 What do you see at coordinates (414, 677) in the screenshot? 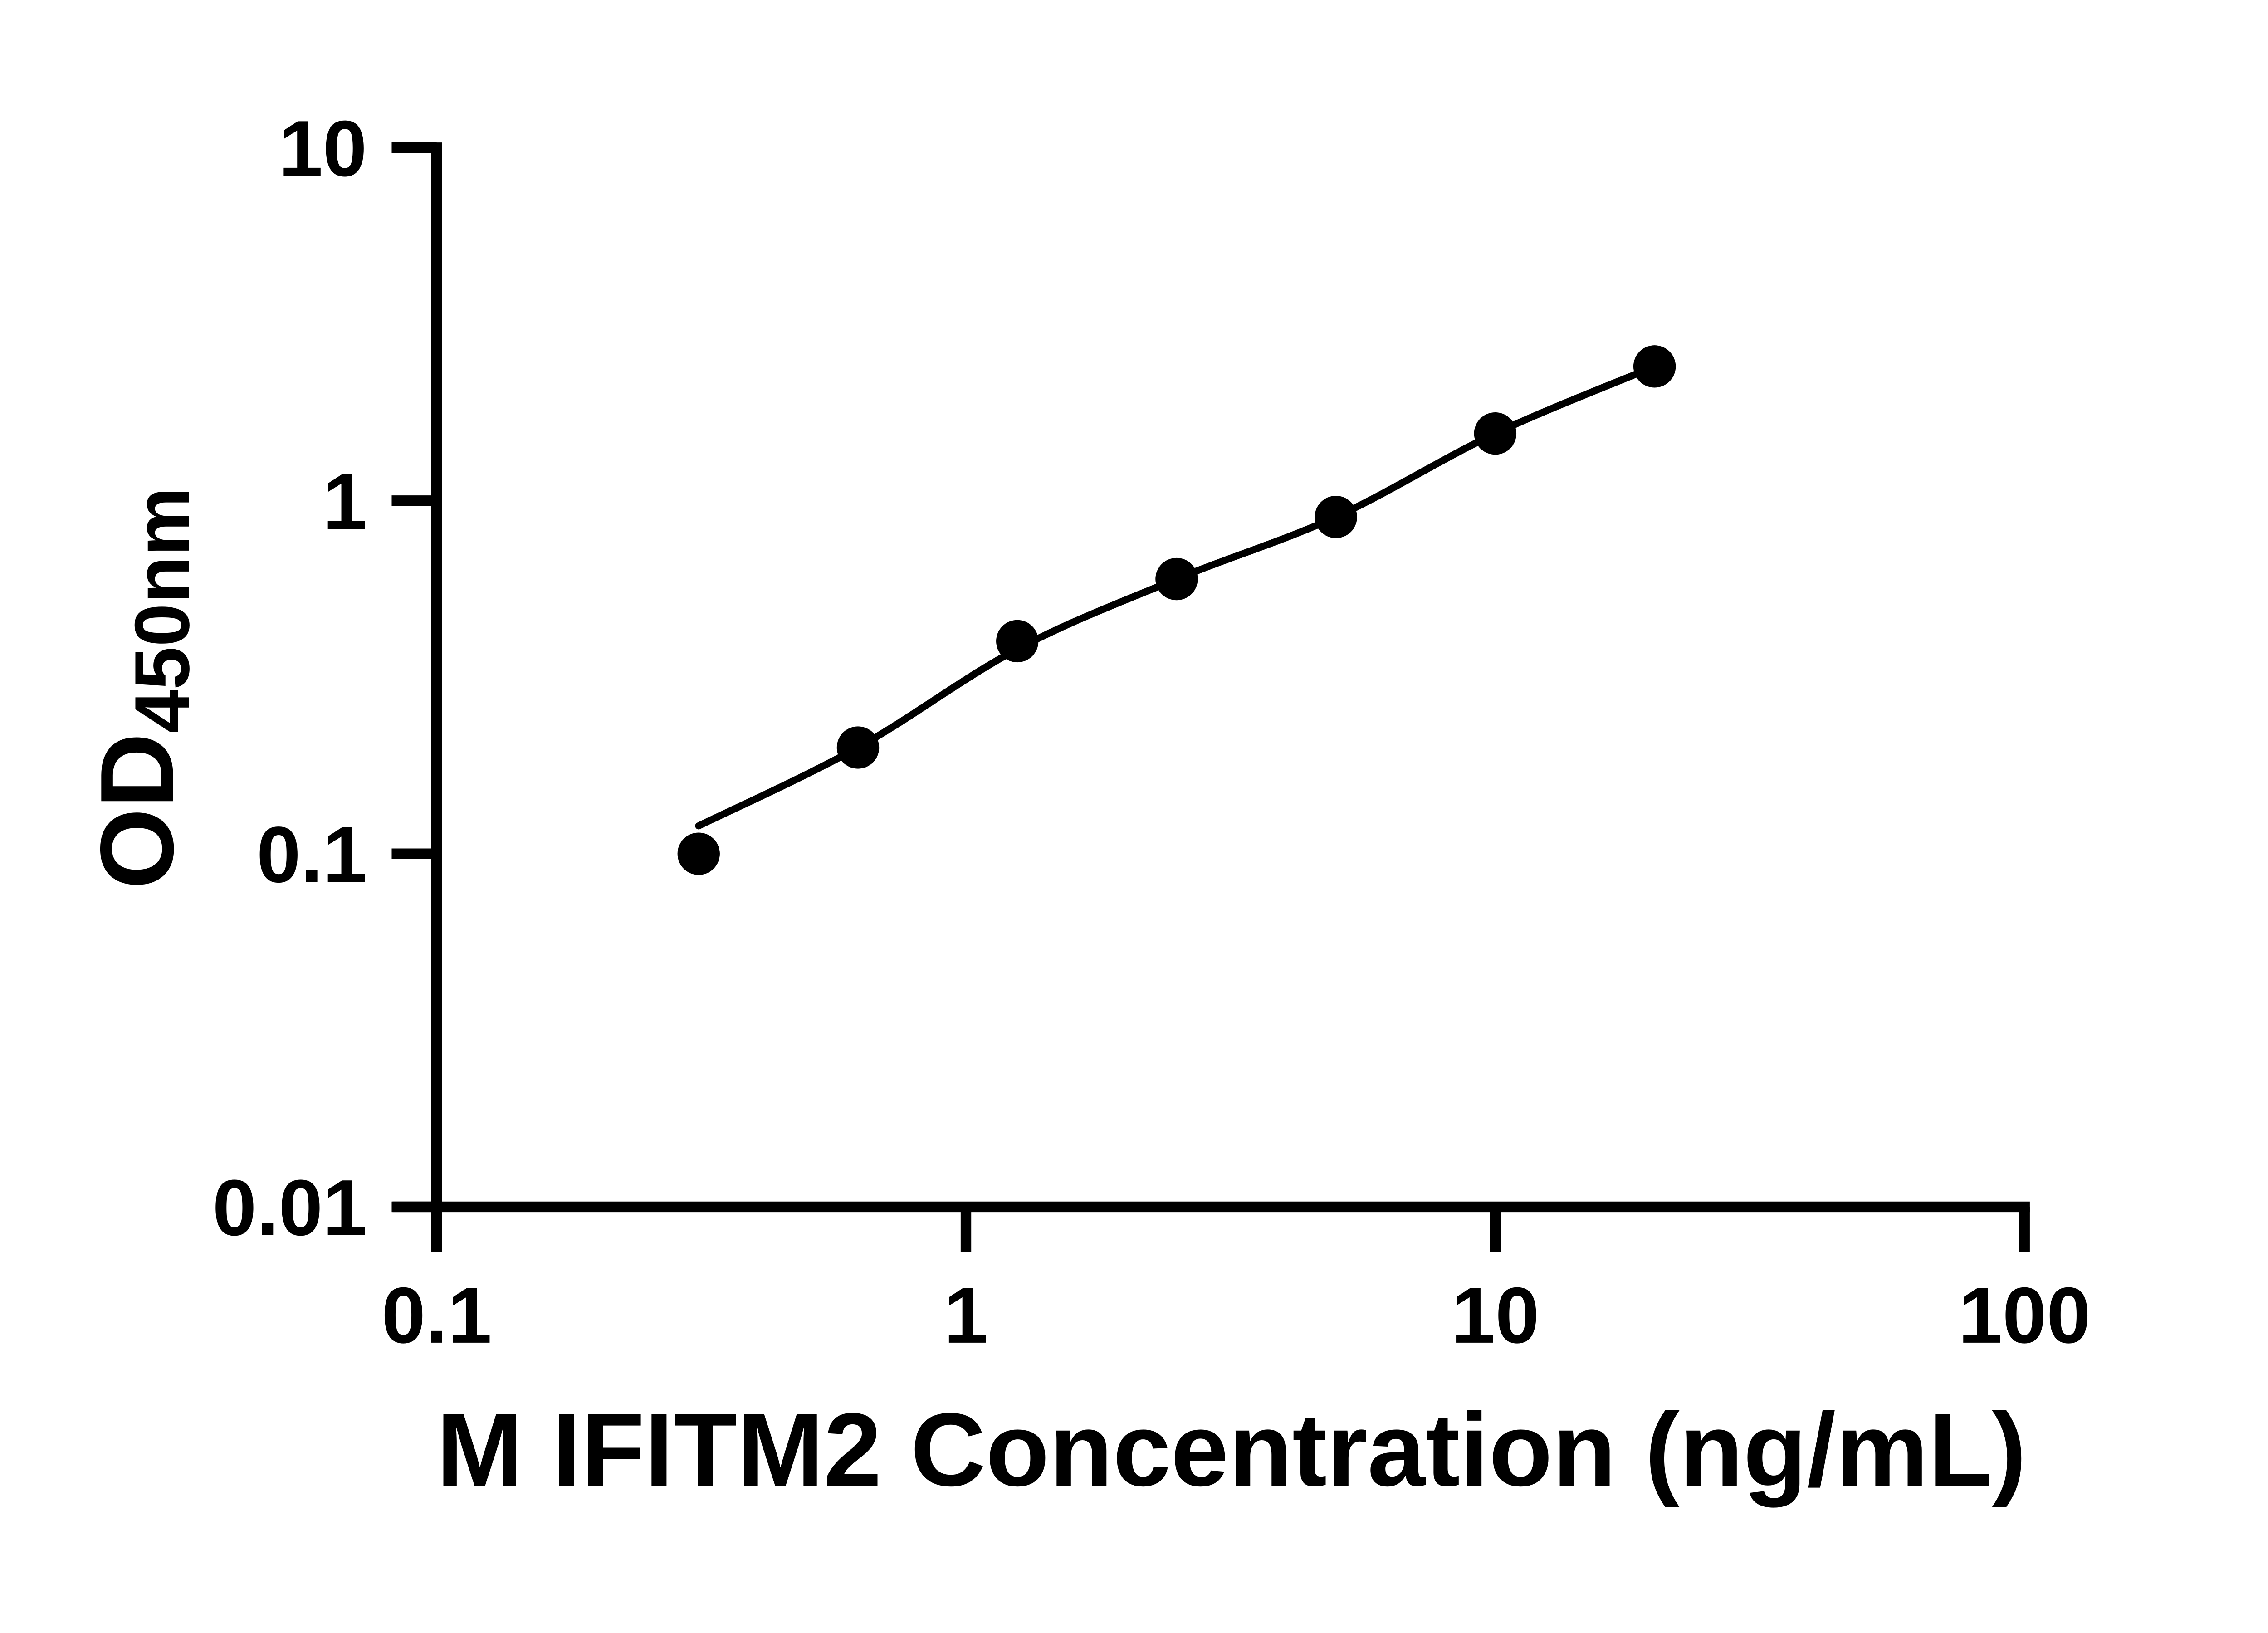
I see `y-axis-ticks` at bounding box center [414, 677].